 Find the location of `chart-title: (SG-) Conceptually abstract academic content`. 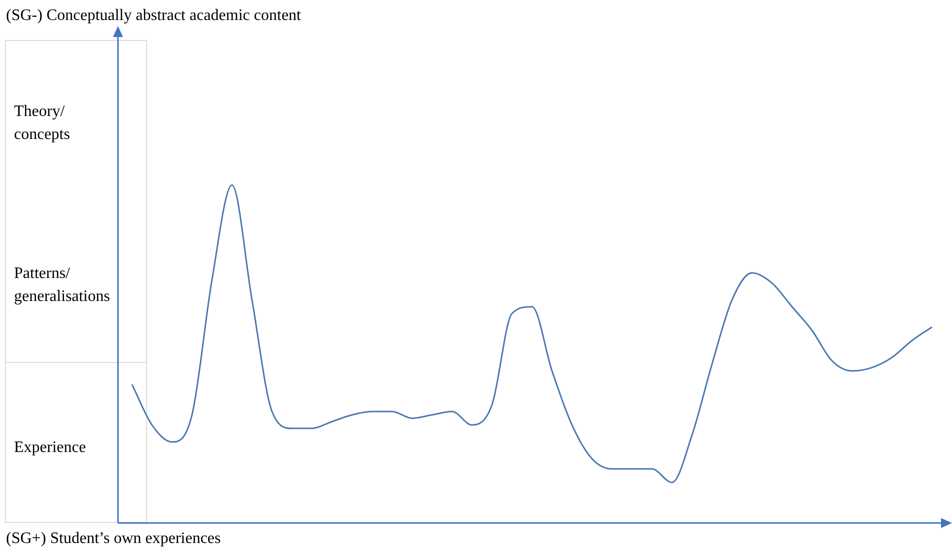

chart-title: (SG-) Conceptually abstract academic content is located at coordinates (153, 16).